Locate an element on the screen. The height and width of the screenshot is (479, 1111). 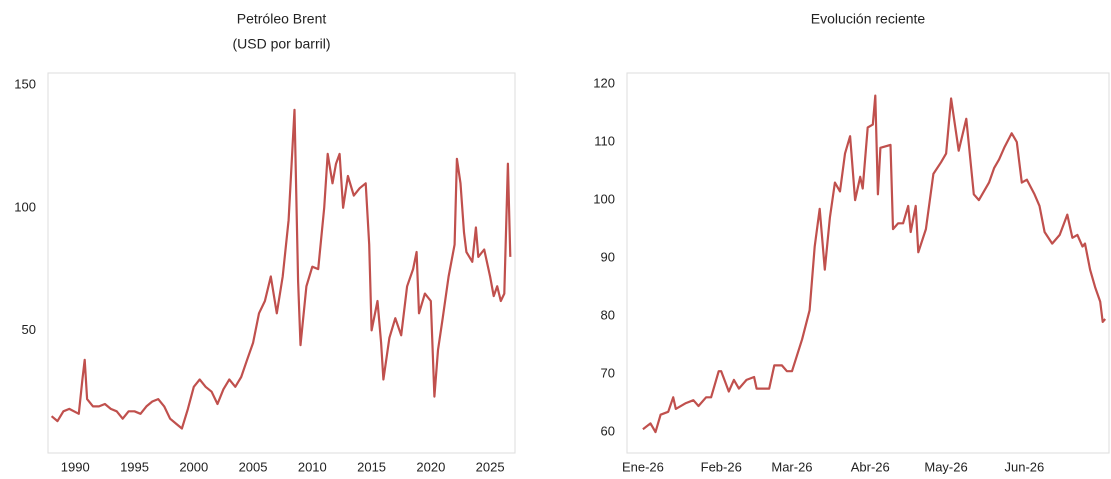
x-tick-label: Abr-26 is located at coordinates (870, 466).